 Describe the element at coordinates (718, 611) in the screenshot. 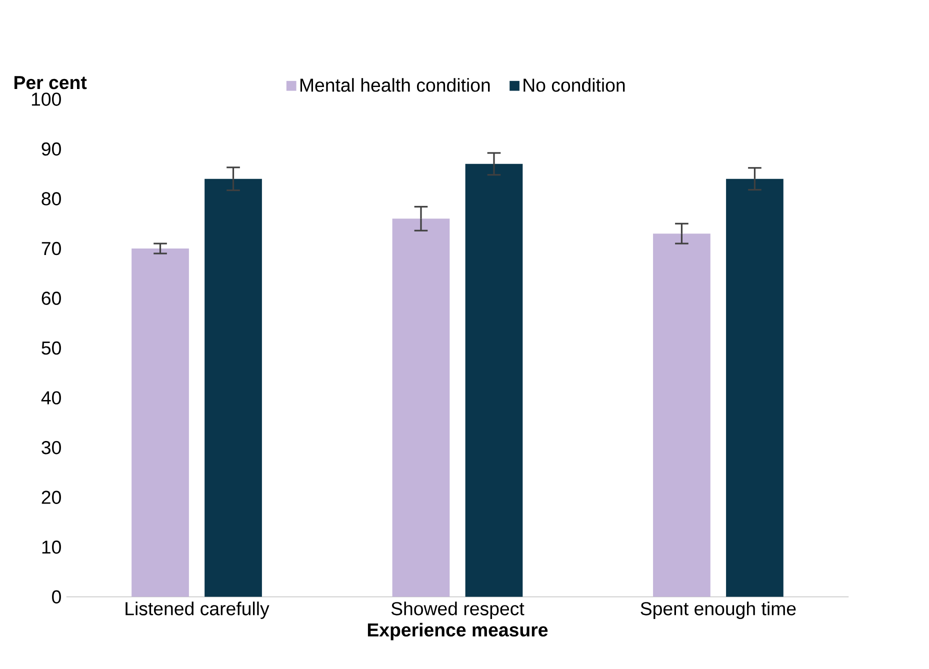

I see `x-tick-label: Spent enough time` at that location.